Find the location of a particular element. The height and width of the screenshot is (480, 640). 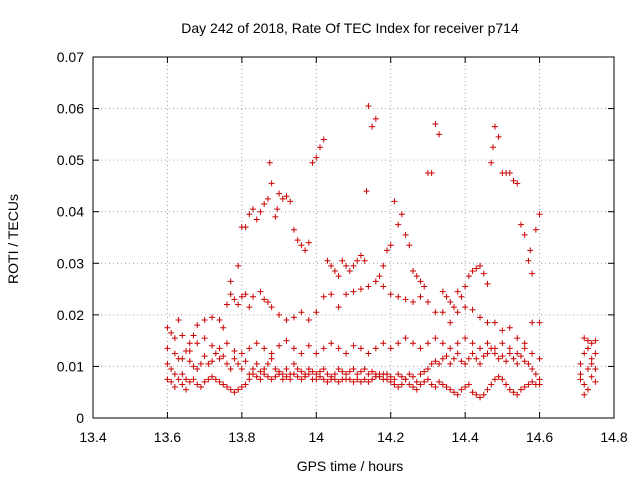

y-tick-label: 0.05 is located at coordinates (70, 160).